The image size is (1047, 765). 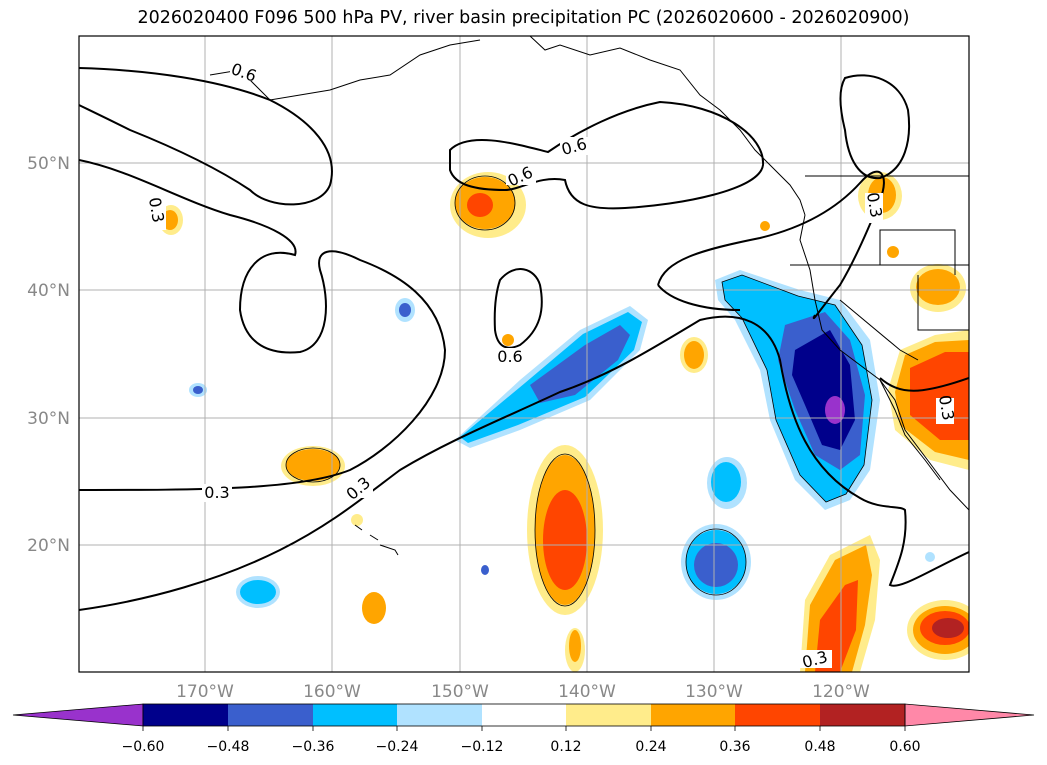 I want to click on lat-label: 50°N, so click(x=48, y=164).